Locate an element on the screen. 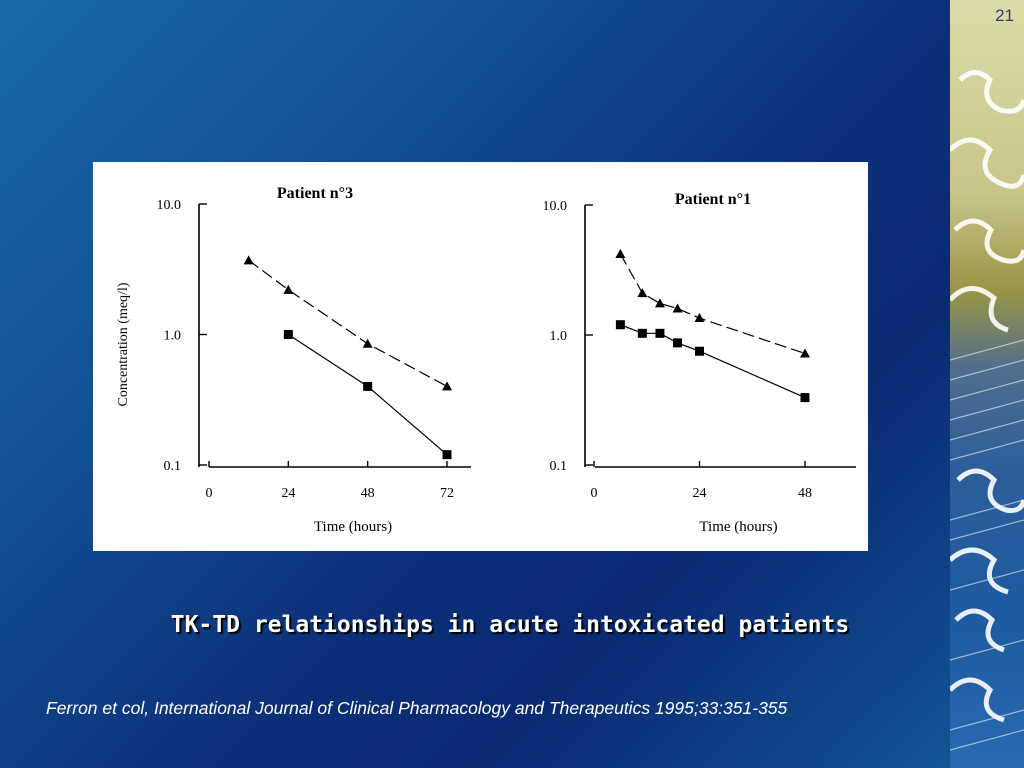 The width and height of the screenshot is (1024, 768). chart-2: 10.0 1.0 0.1 0 24 48 Patient n°1 Time (hours) is located at coordinates (699, 363).